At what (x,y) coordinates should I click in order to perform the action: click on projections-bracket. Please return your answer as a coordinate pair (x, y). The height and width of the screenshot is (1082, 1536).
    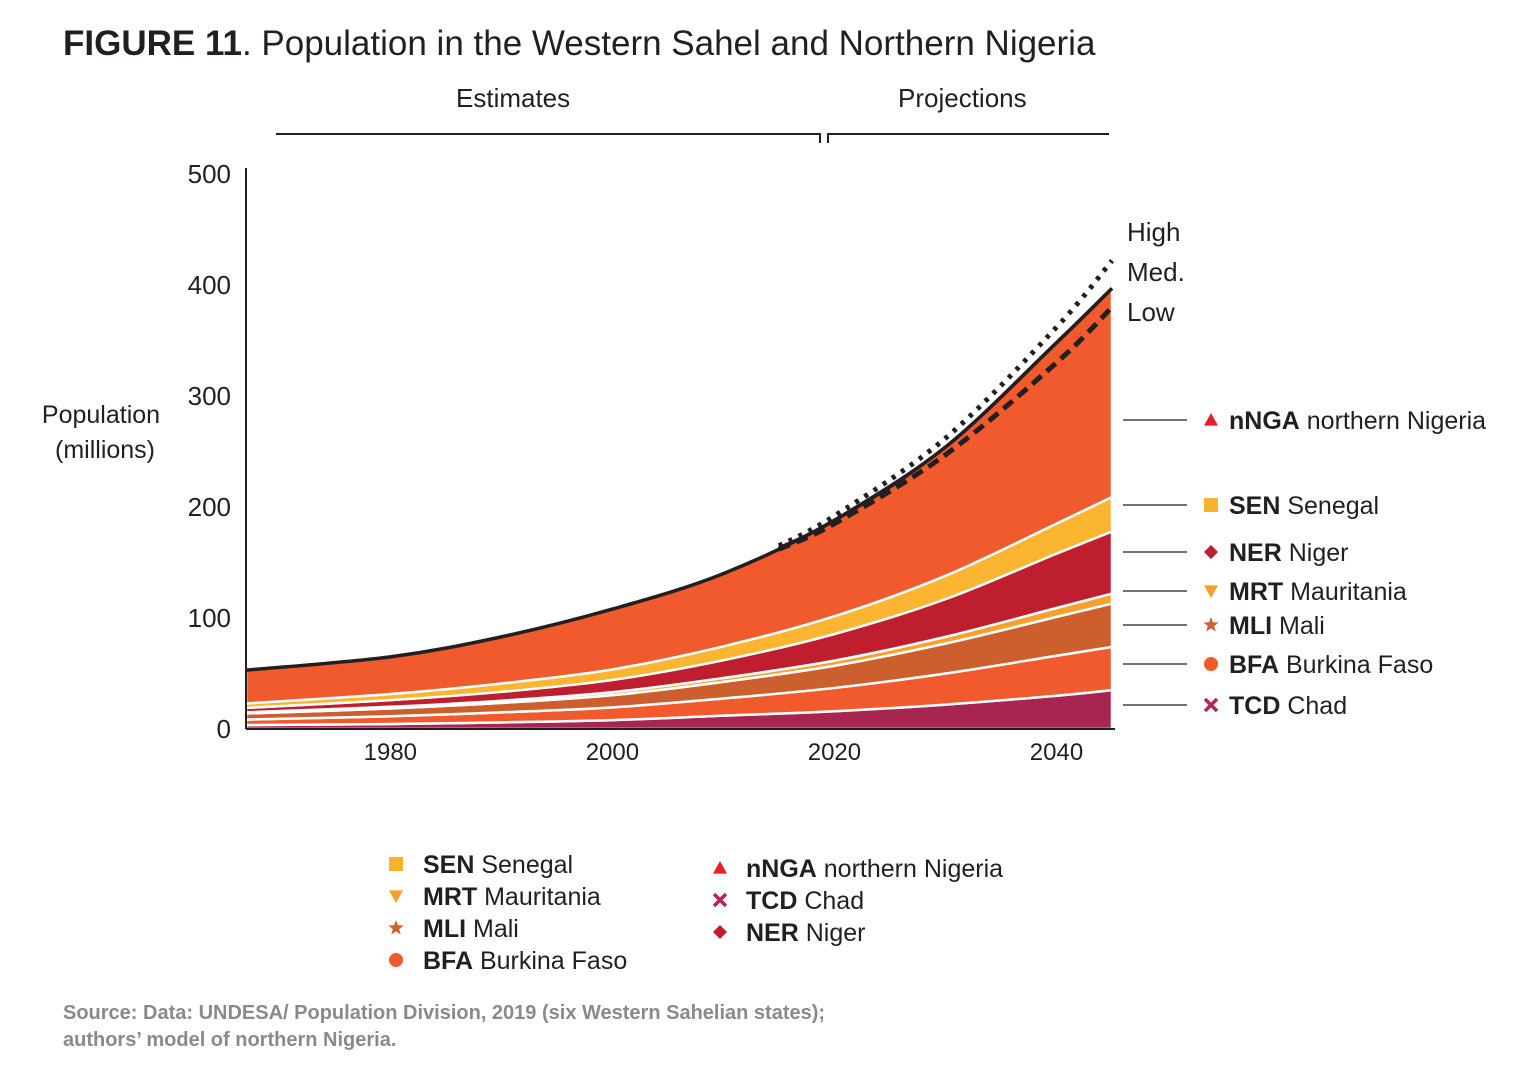
    Looking at the image, I should click on (968, 138).